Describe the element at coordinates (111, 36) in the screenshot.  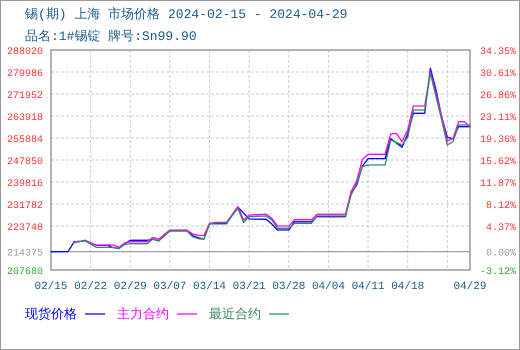
I see `chart-subtitle: 品名:1#锡锭 牌号:Sn99.90` at that location.